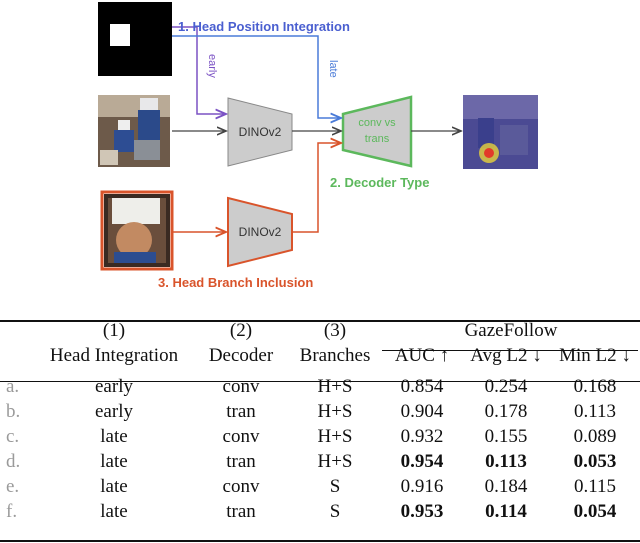 The height and width of the screenshot is (543, 640). Describe the element at coordinates (422, 436) in the screenshot. I see `cell-auc: 0.932` at that location.